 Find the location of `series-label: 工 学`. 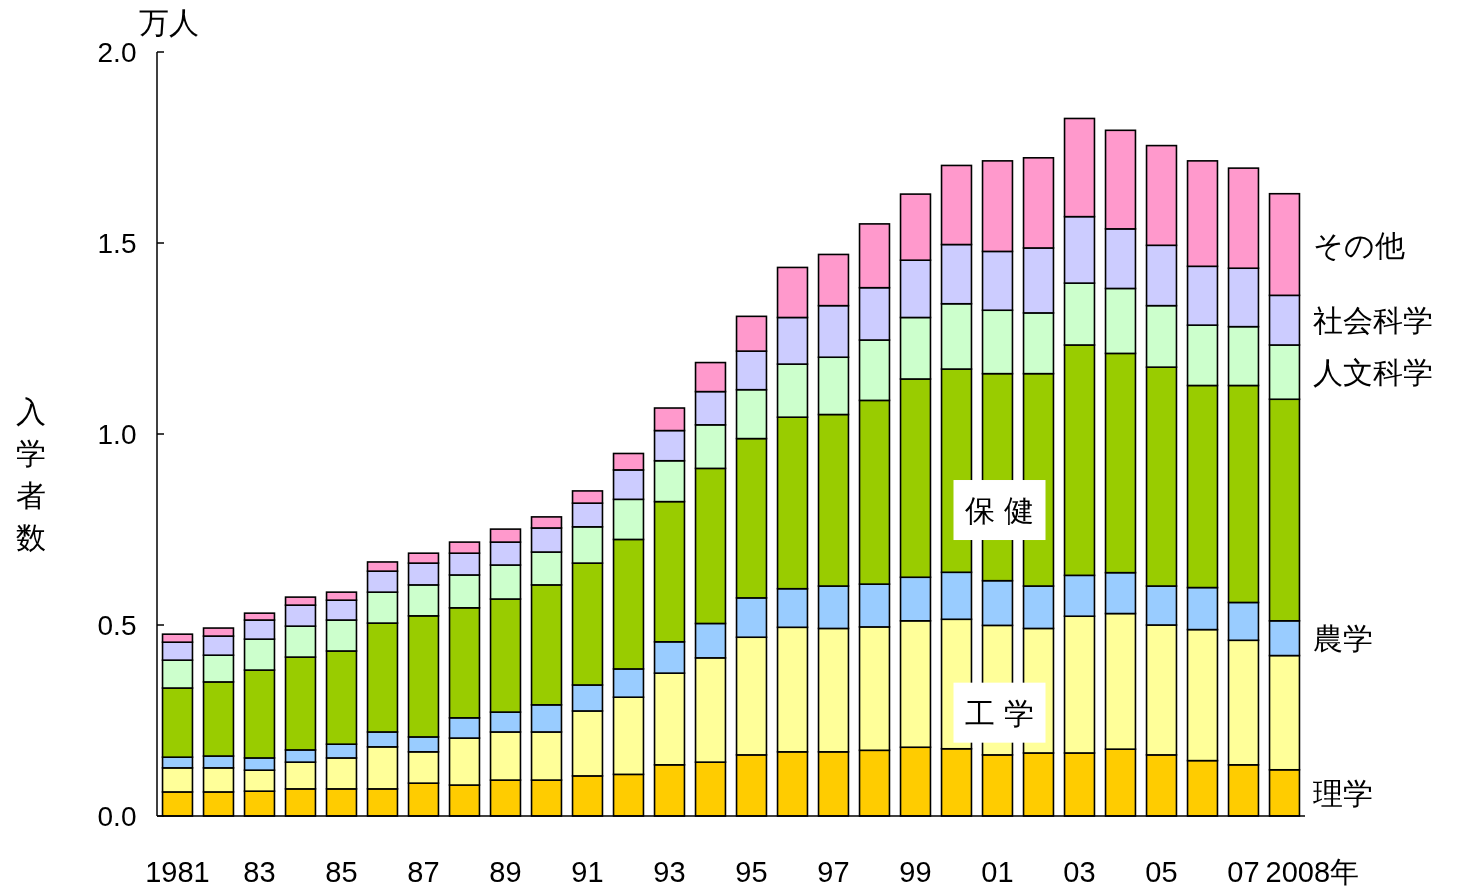

series-label: 工 学 is located at coordinates (999, 713).